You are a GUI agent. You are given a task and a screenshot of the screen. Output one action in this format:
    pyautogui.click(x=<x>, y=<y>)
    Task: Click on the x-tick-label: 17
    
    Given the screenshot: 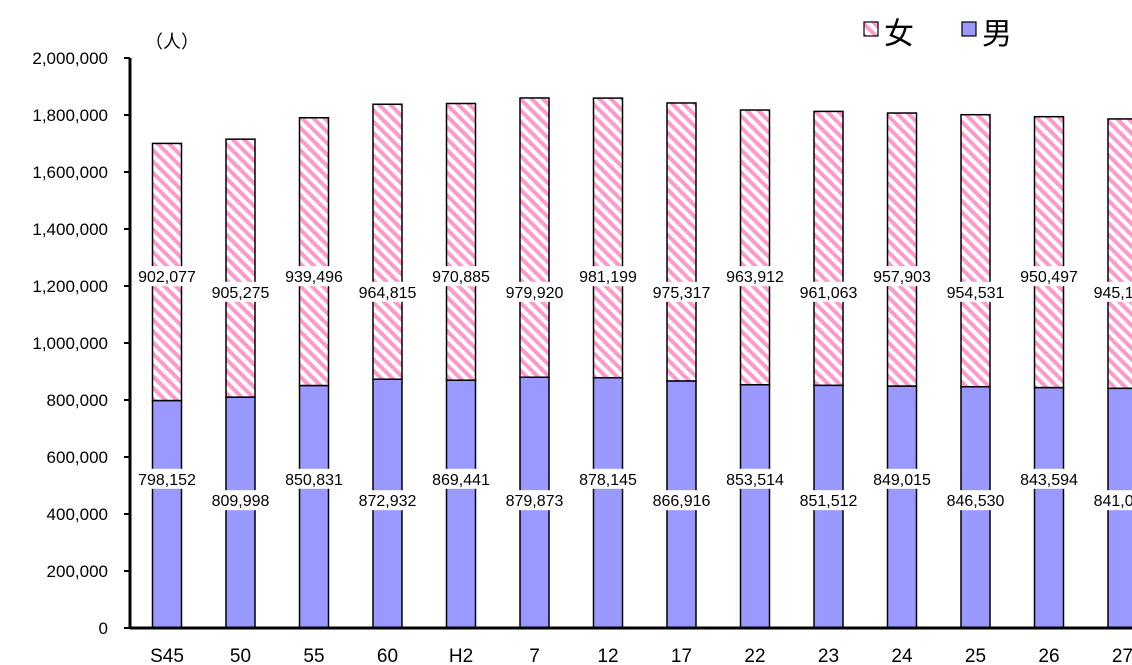 What is the action you would take?
    pyautogui.click(x=681, y=655)
    